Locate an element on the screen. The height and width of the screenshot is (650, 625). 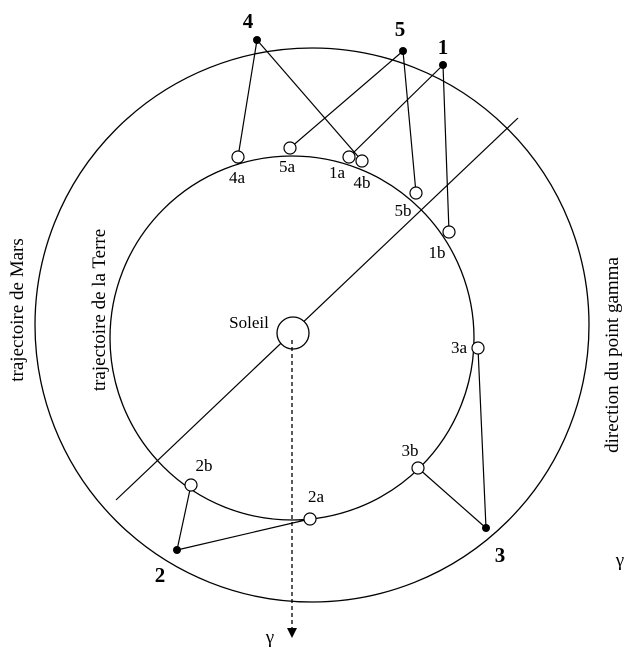
mars-trajectory-label: trajectoire de Mars is located at coordinates (17, 309).